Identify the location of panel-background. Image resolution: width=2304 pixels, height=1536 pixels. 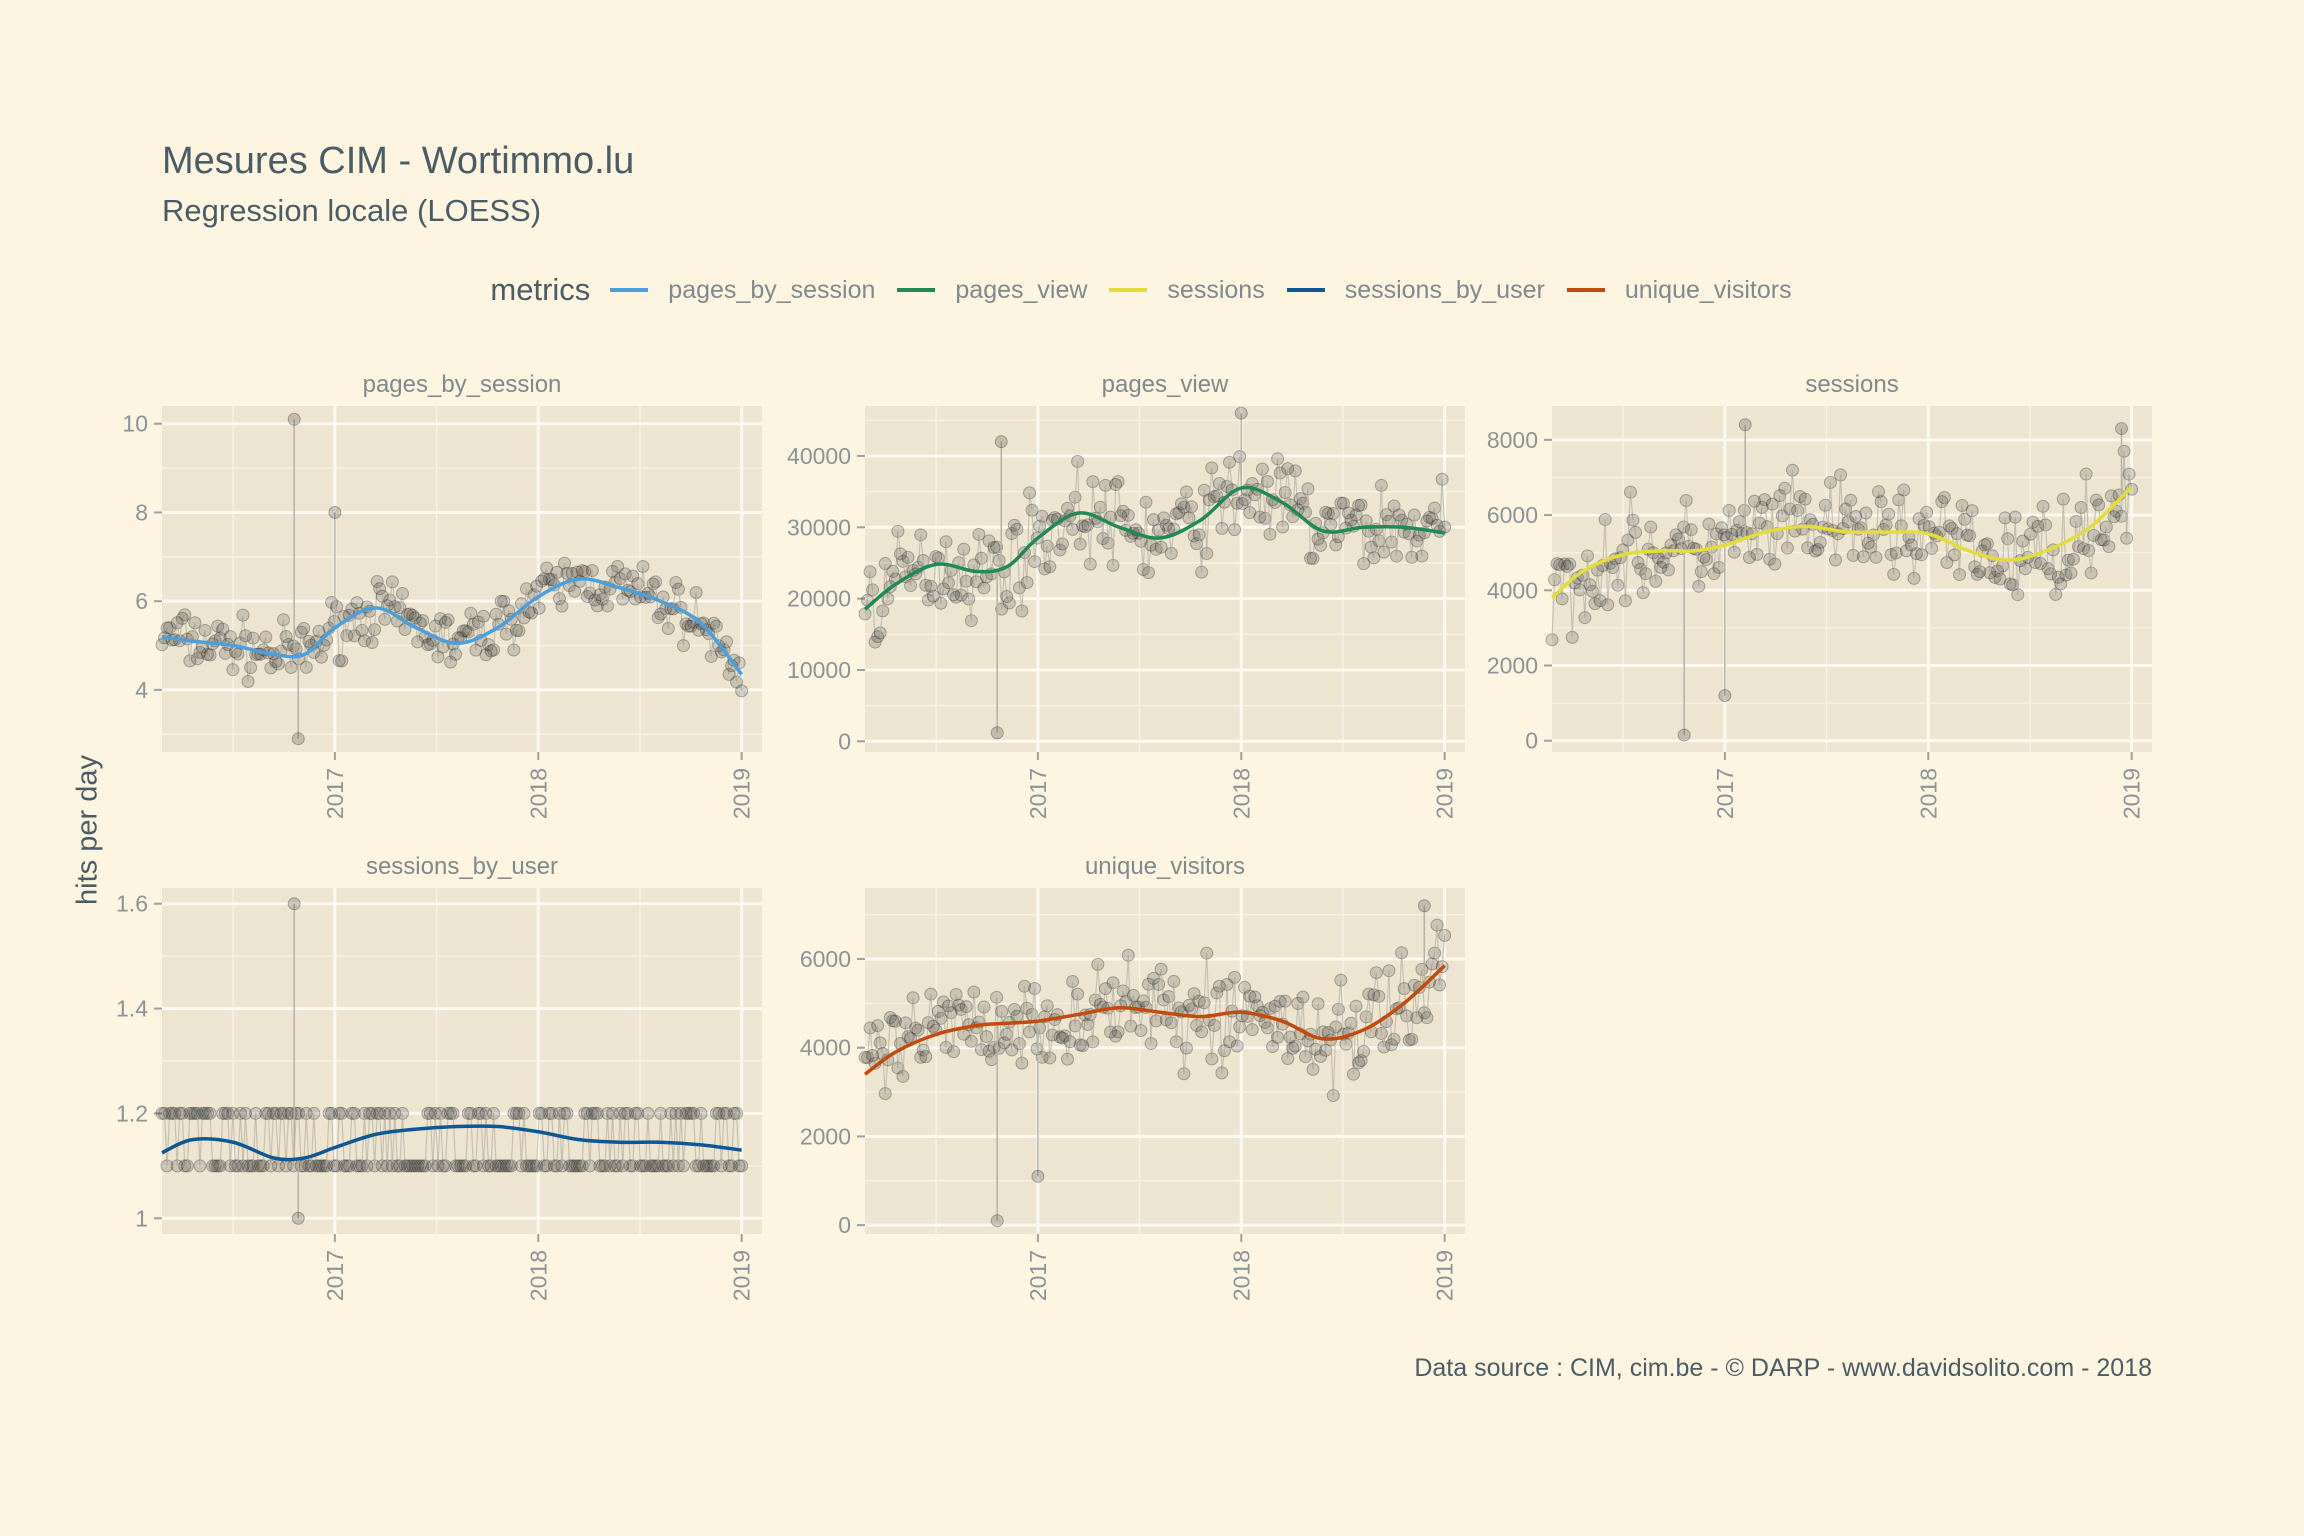
(1165, 1061).